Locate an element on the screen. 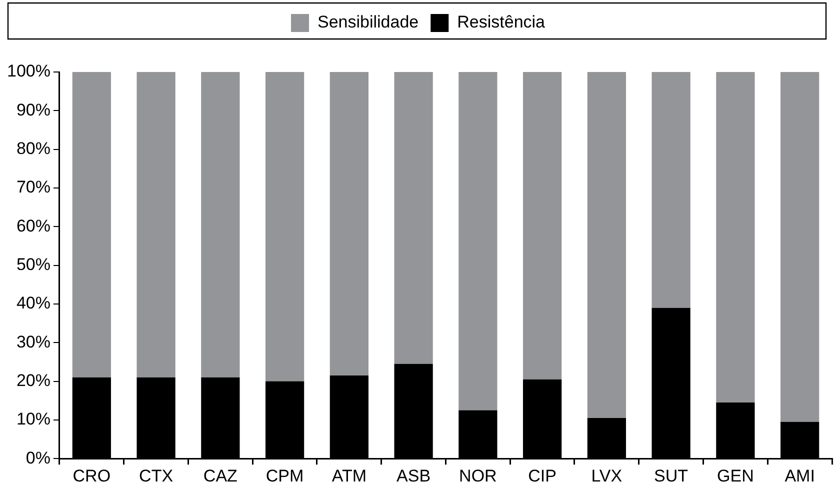  x-tick-label: CPM is located at coordinates (285, 476).